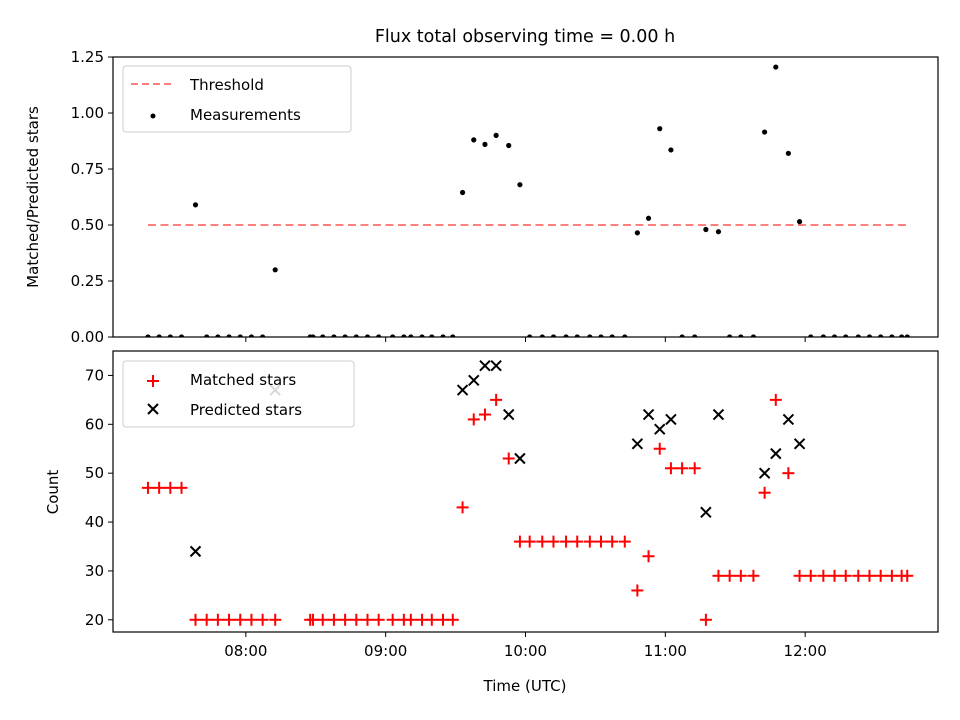  I want to click on bottom-y-tick-label: 50, so click(94, 473).